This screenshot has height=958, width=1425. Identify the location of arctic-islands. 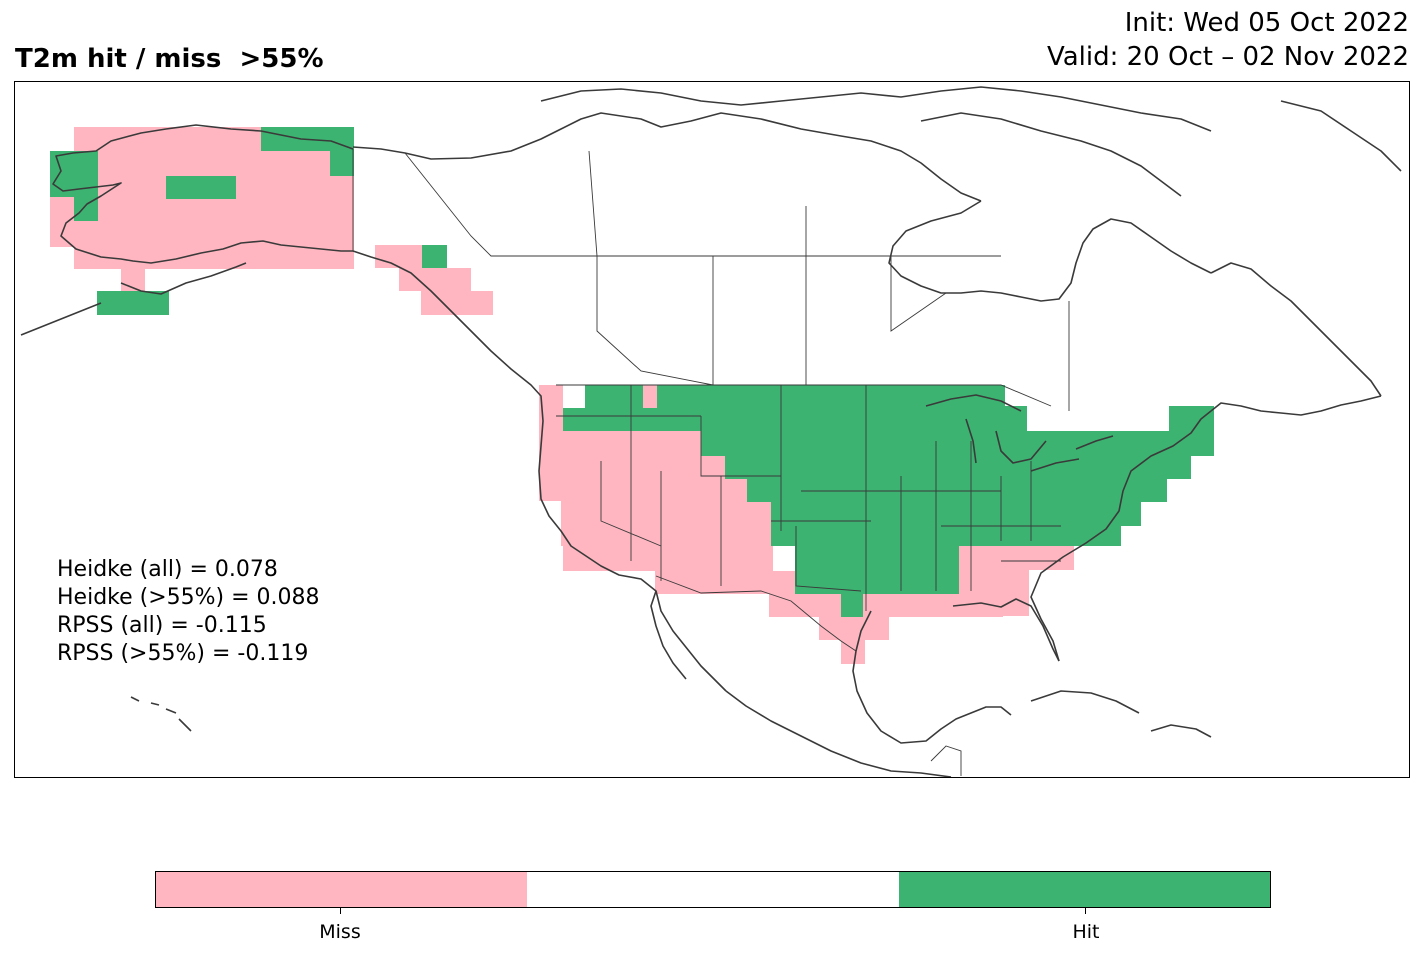
(971, 141).